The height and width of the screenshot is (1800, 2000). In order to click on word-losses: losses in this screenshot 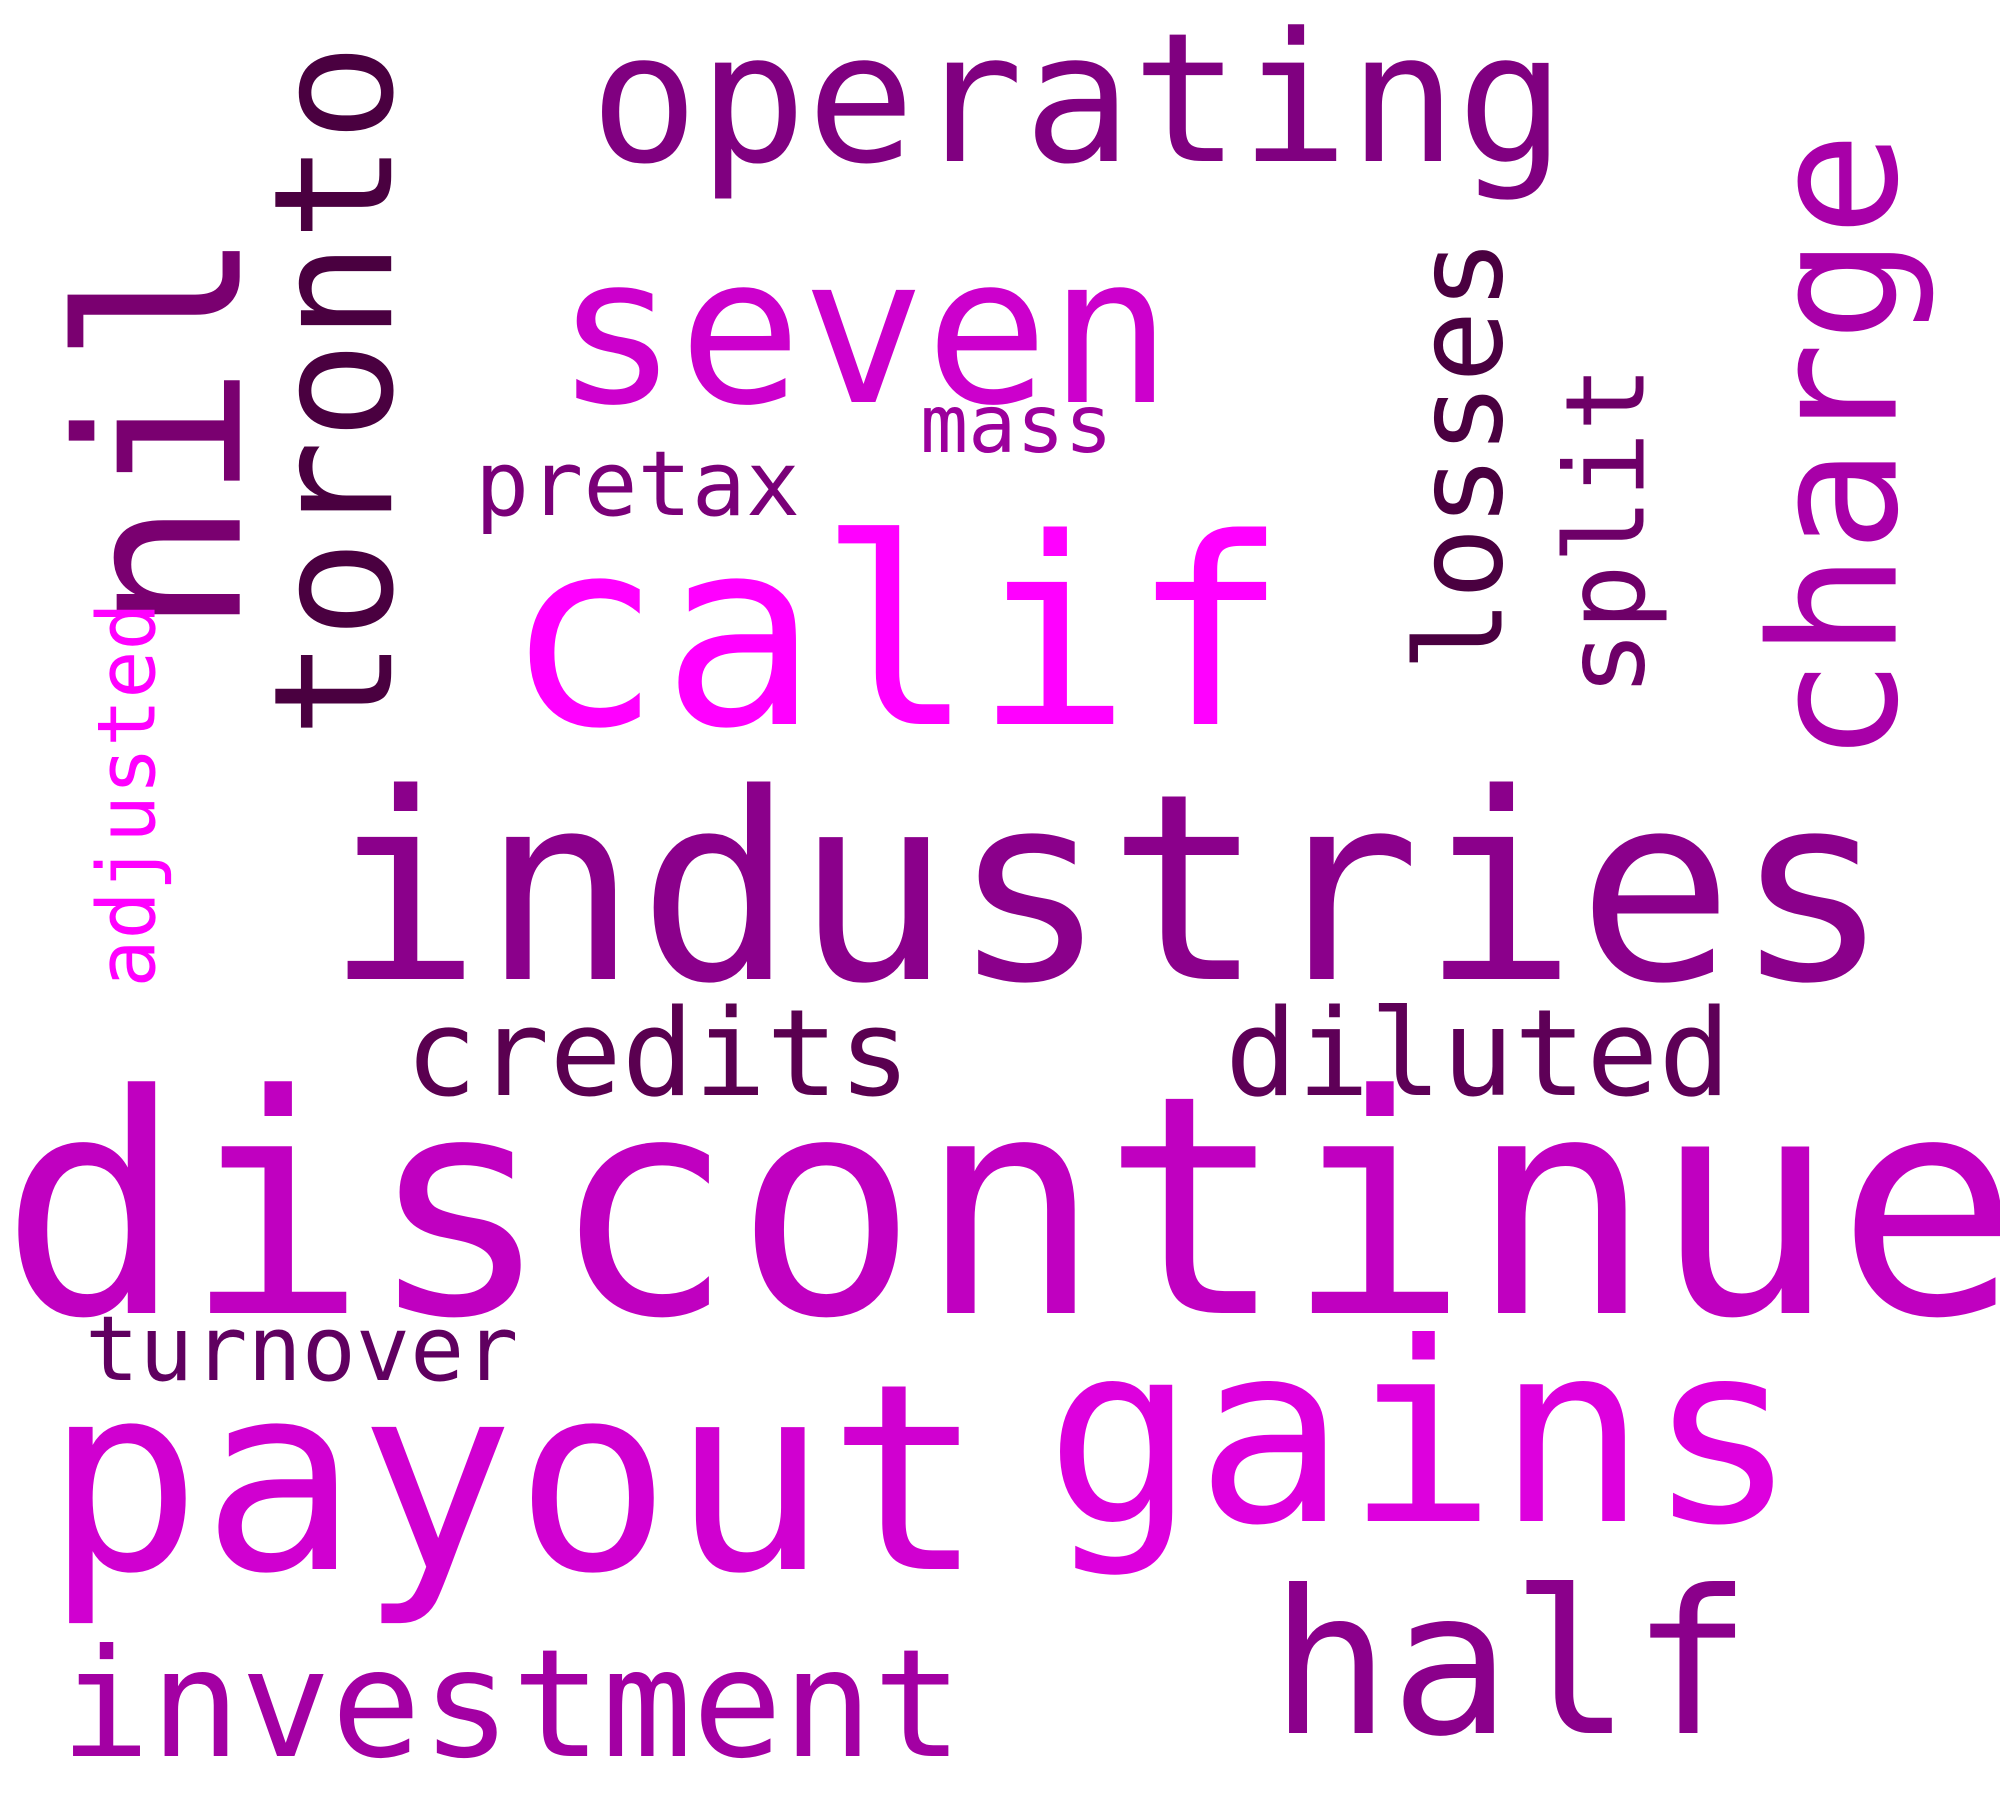, I will do `click(1461, 455)`.